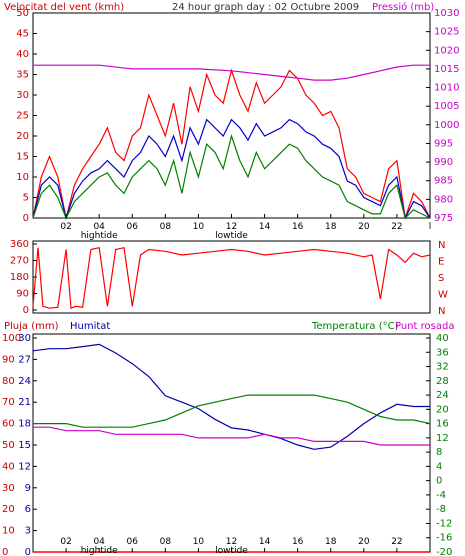 The image size is (465, 556). Describe the element at coordinates (443, 181) in the screenshot. I see `pressure-y-tick-label: 985` at that location.